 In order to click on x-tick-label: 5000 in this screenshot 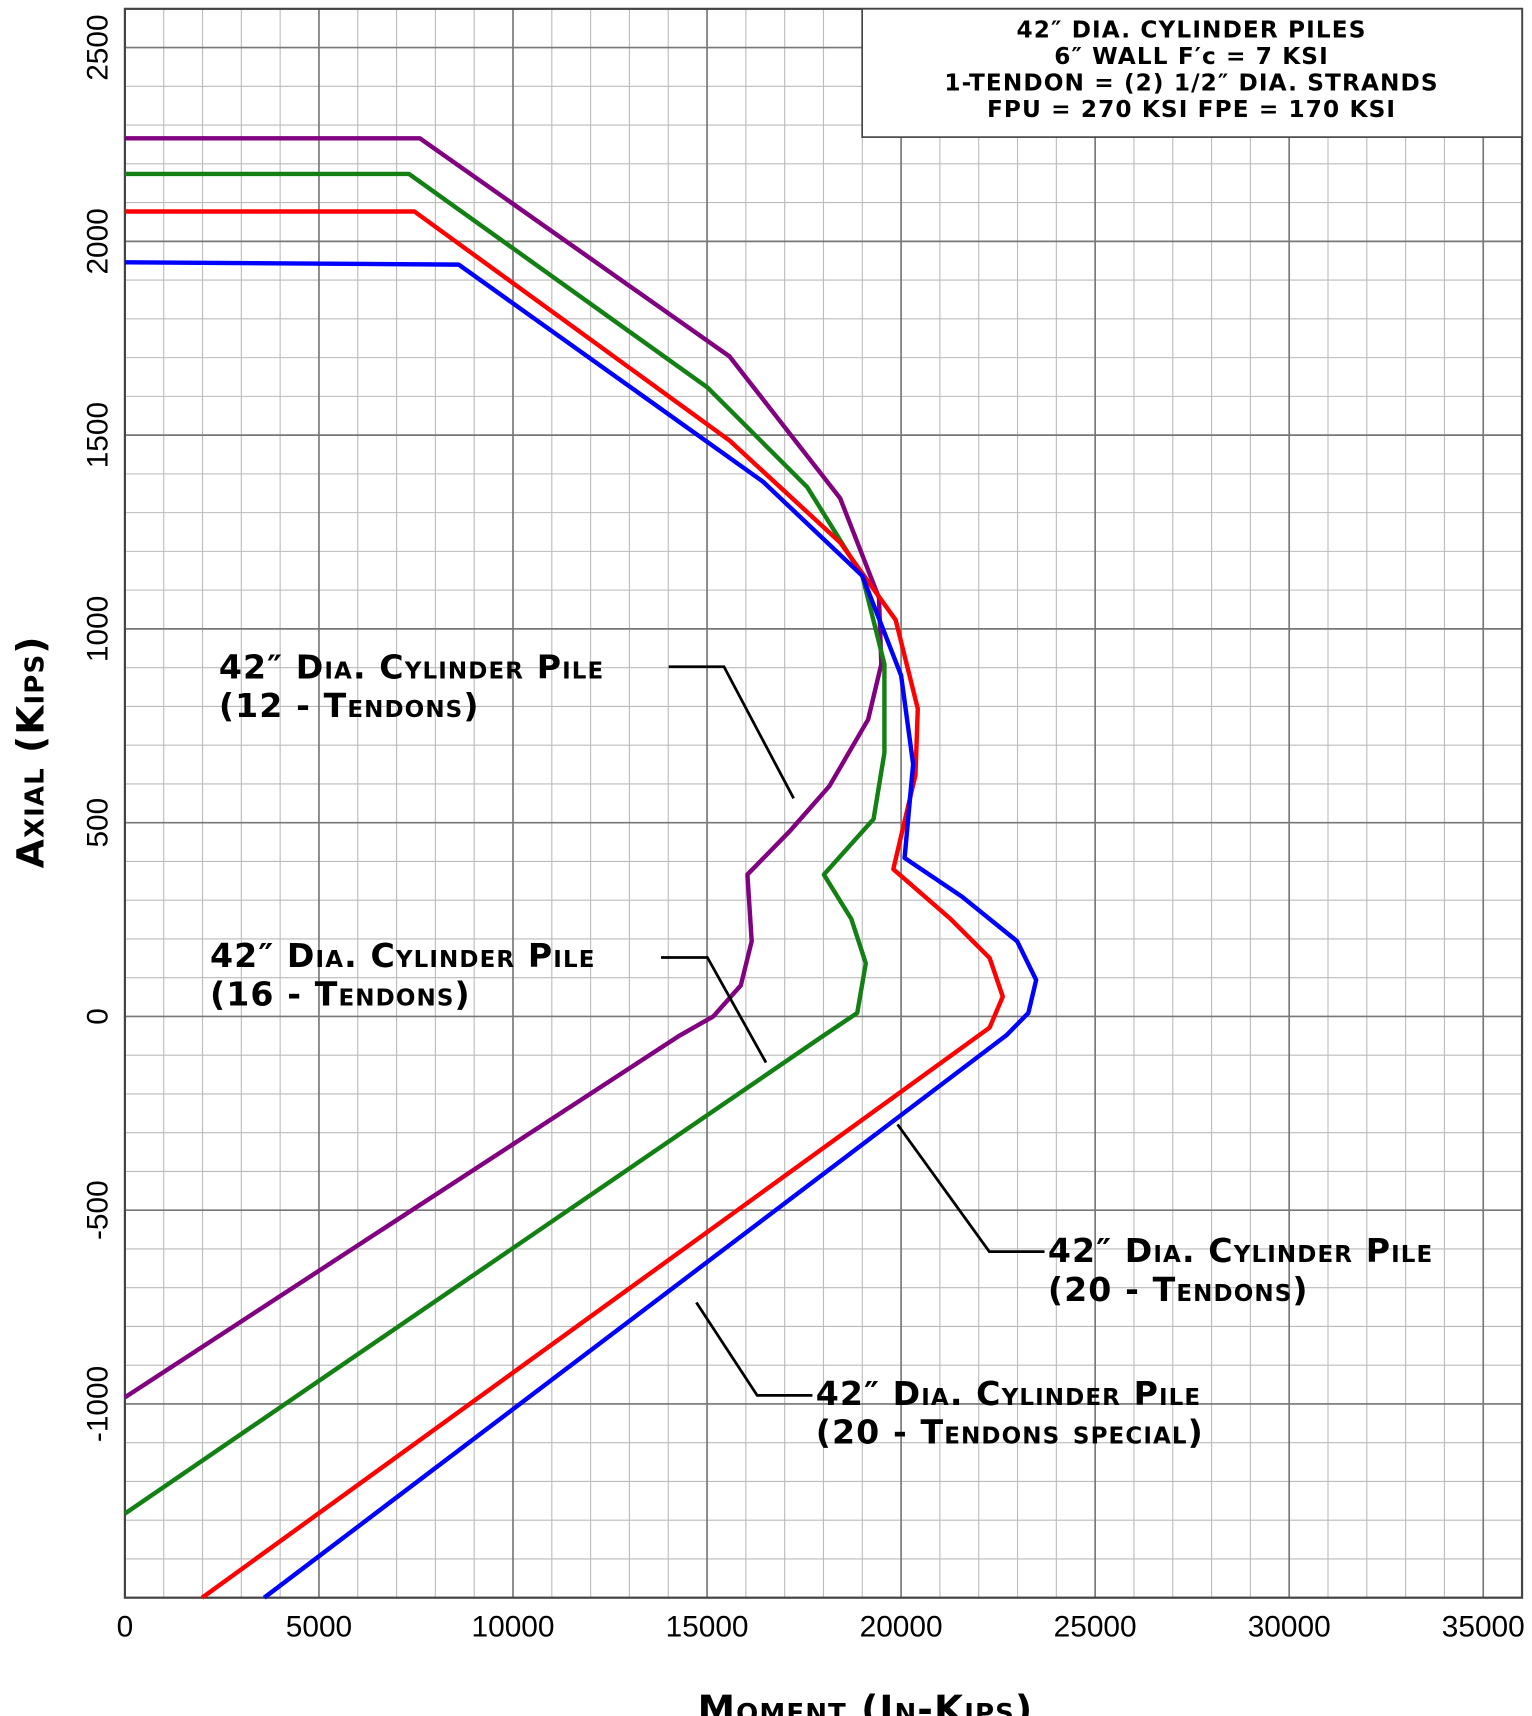, I will do `click(319, 1627)`.